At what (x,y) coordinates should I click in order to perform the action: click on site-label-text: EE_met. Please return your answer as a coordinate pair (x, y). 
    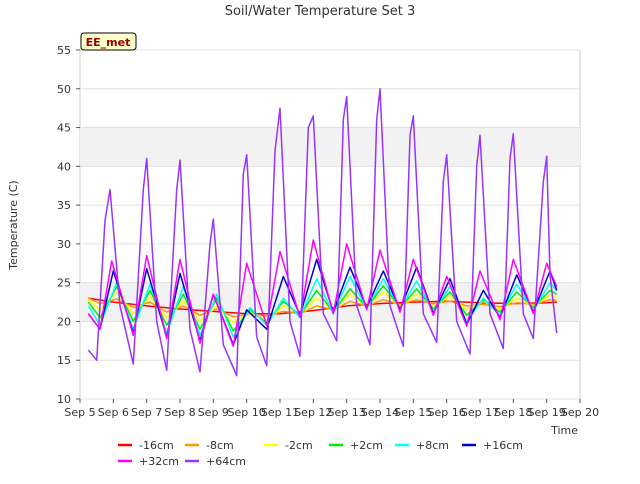
    Looking at the image, I should click on (108, 42).